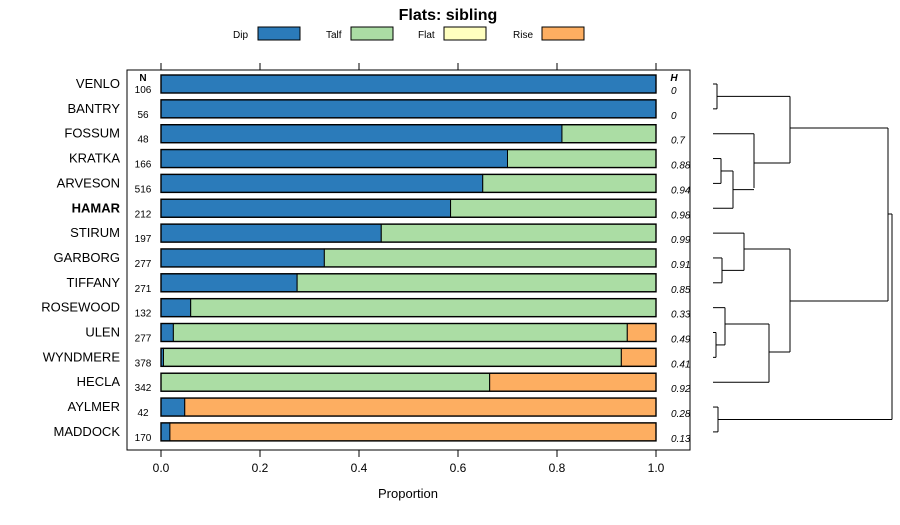 The image size is (900, 525). I want to click on bar-outline-kratka, so click(408, 158).